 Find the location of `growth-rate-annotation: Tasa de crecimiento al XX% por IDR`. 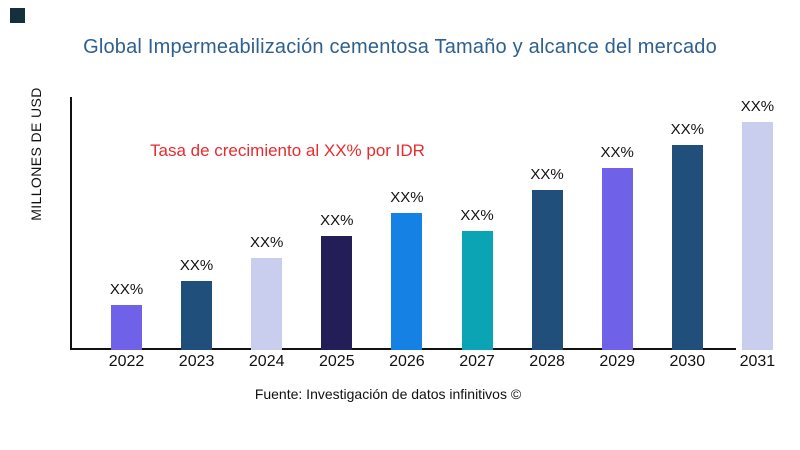

growth-rate-annotation: Tasa de crecimiento al XX% por IDR is located at coordinates (287, 150).